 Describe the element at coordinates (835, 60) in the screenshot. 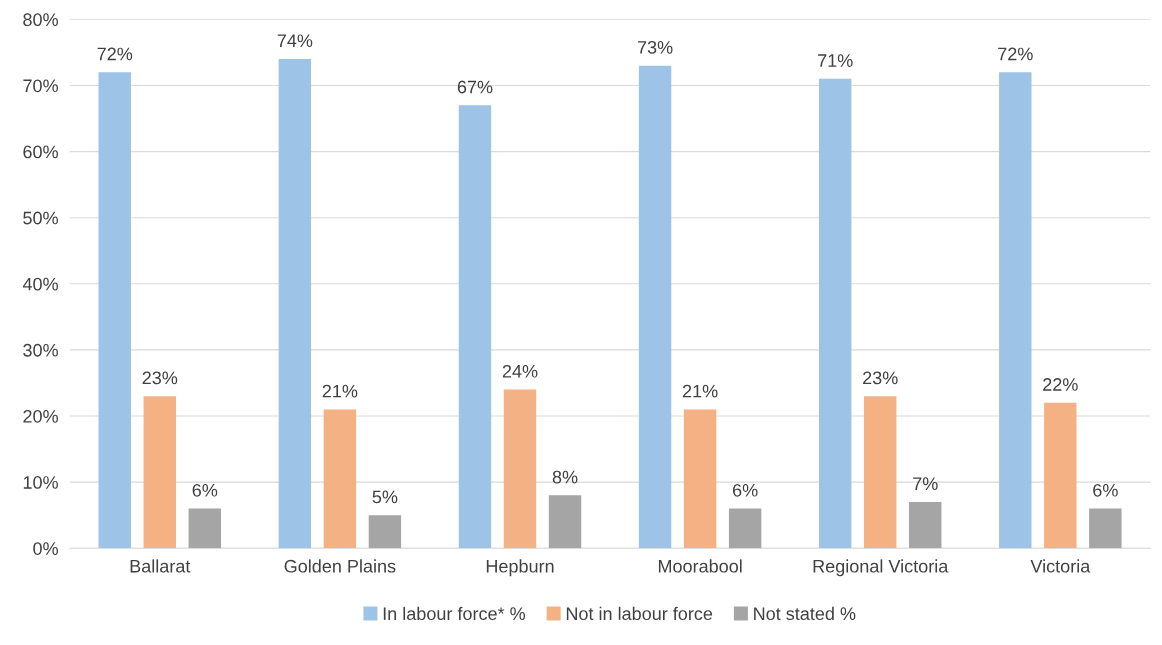

I see `data-label: 71%` at that location.